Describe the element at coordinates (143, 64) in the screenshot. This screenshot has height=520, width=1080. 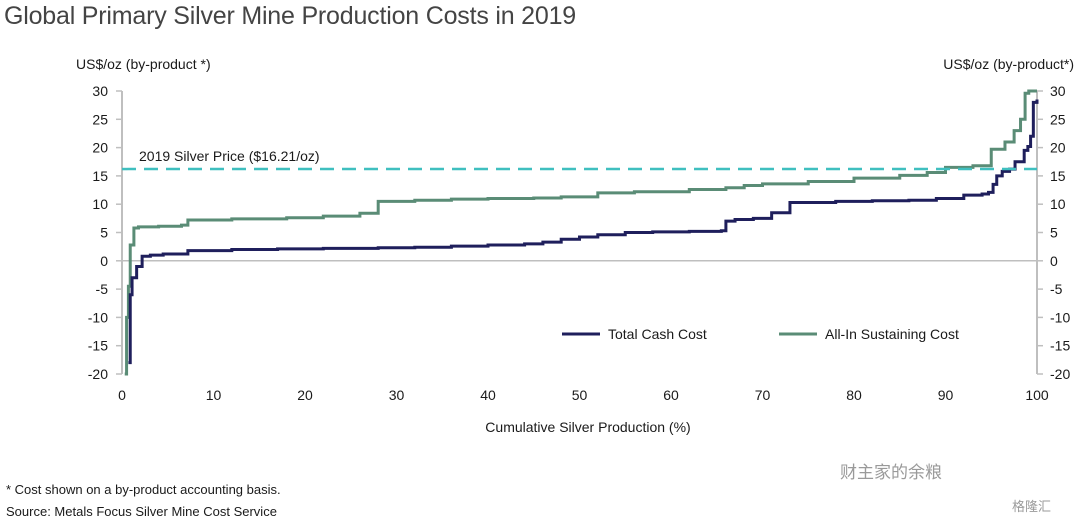
I see `y-axis-label-left: US$/oz (by-product *)` at that location.